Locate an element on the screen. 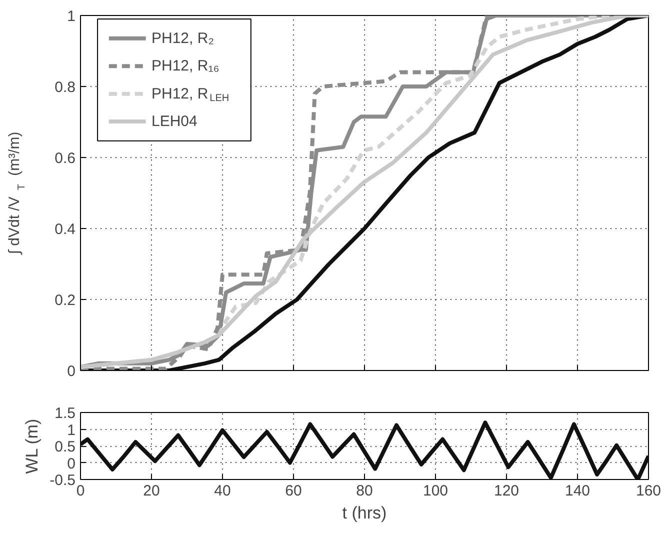 This screenshot has height=542, width=664. x-tick-label: 80 is located at coordinates (364, 491).